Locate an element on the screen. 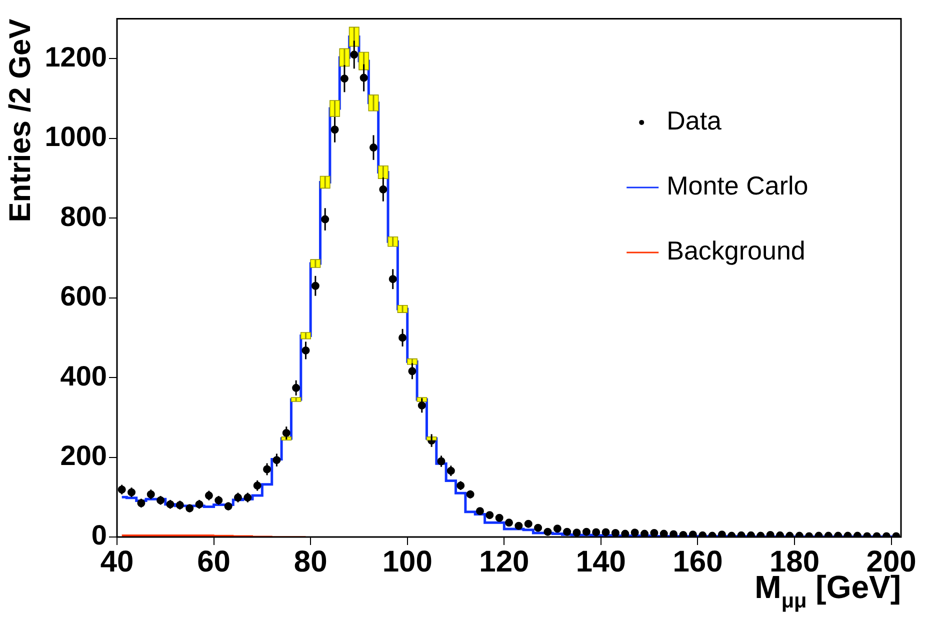  x-tick-label: 100 is located at coordinates (407, 561).